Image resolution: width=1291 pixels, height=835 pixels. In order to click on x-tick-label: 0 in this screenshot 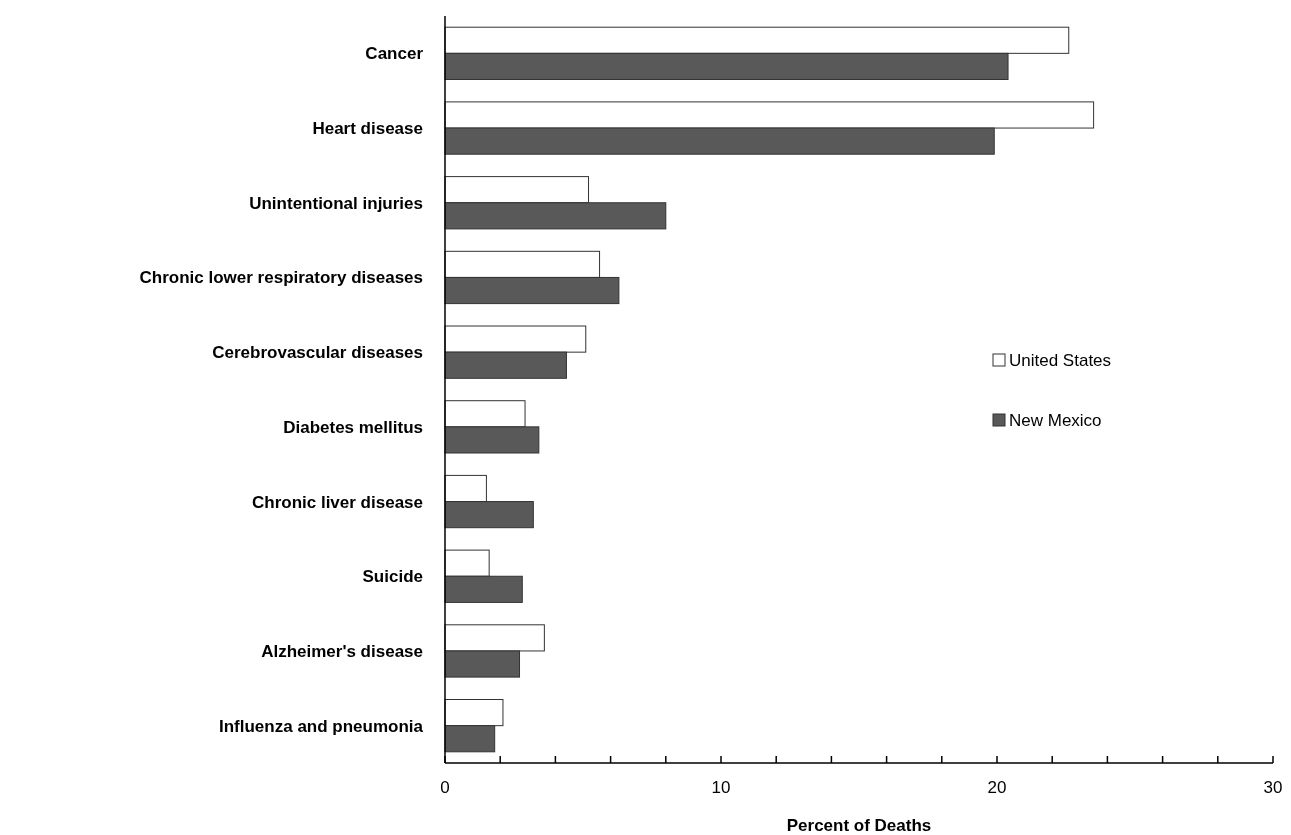, I will do `click(445, 787)`.